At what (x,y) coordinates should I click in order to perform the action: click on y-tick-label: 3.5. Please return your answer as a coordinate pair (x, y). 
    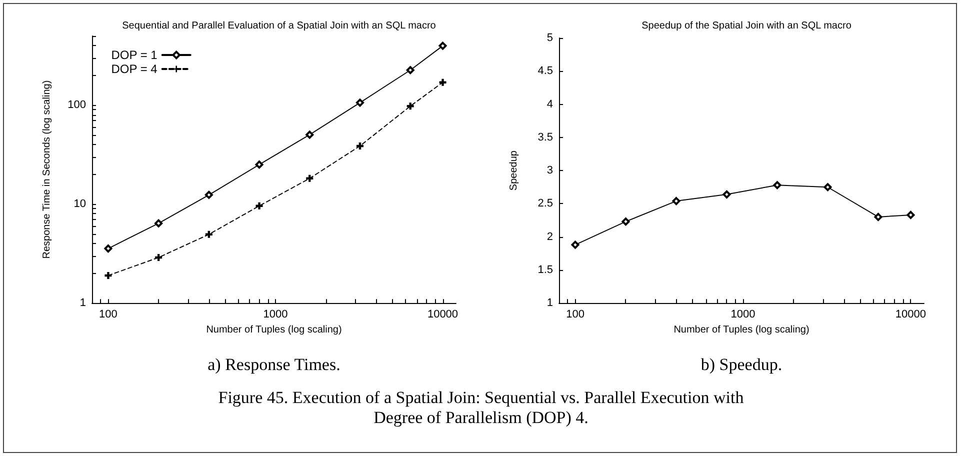
    Looking at the image, I should click on (545, 137).